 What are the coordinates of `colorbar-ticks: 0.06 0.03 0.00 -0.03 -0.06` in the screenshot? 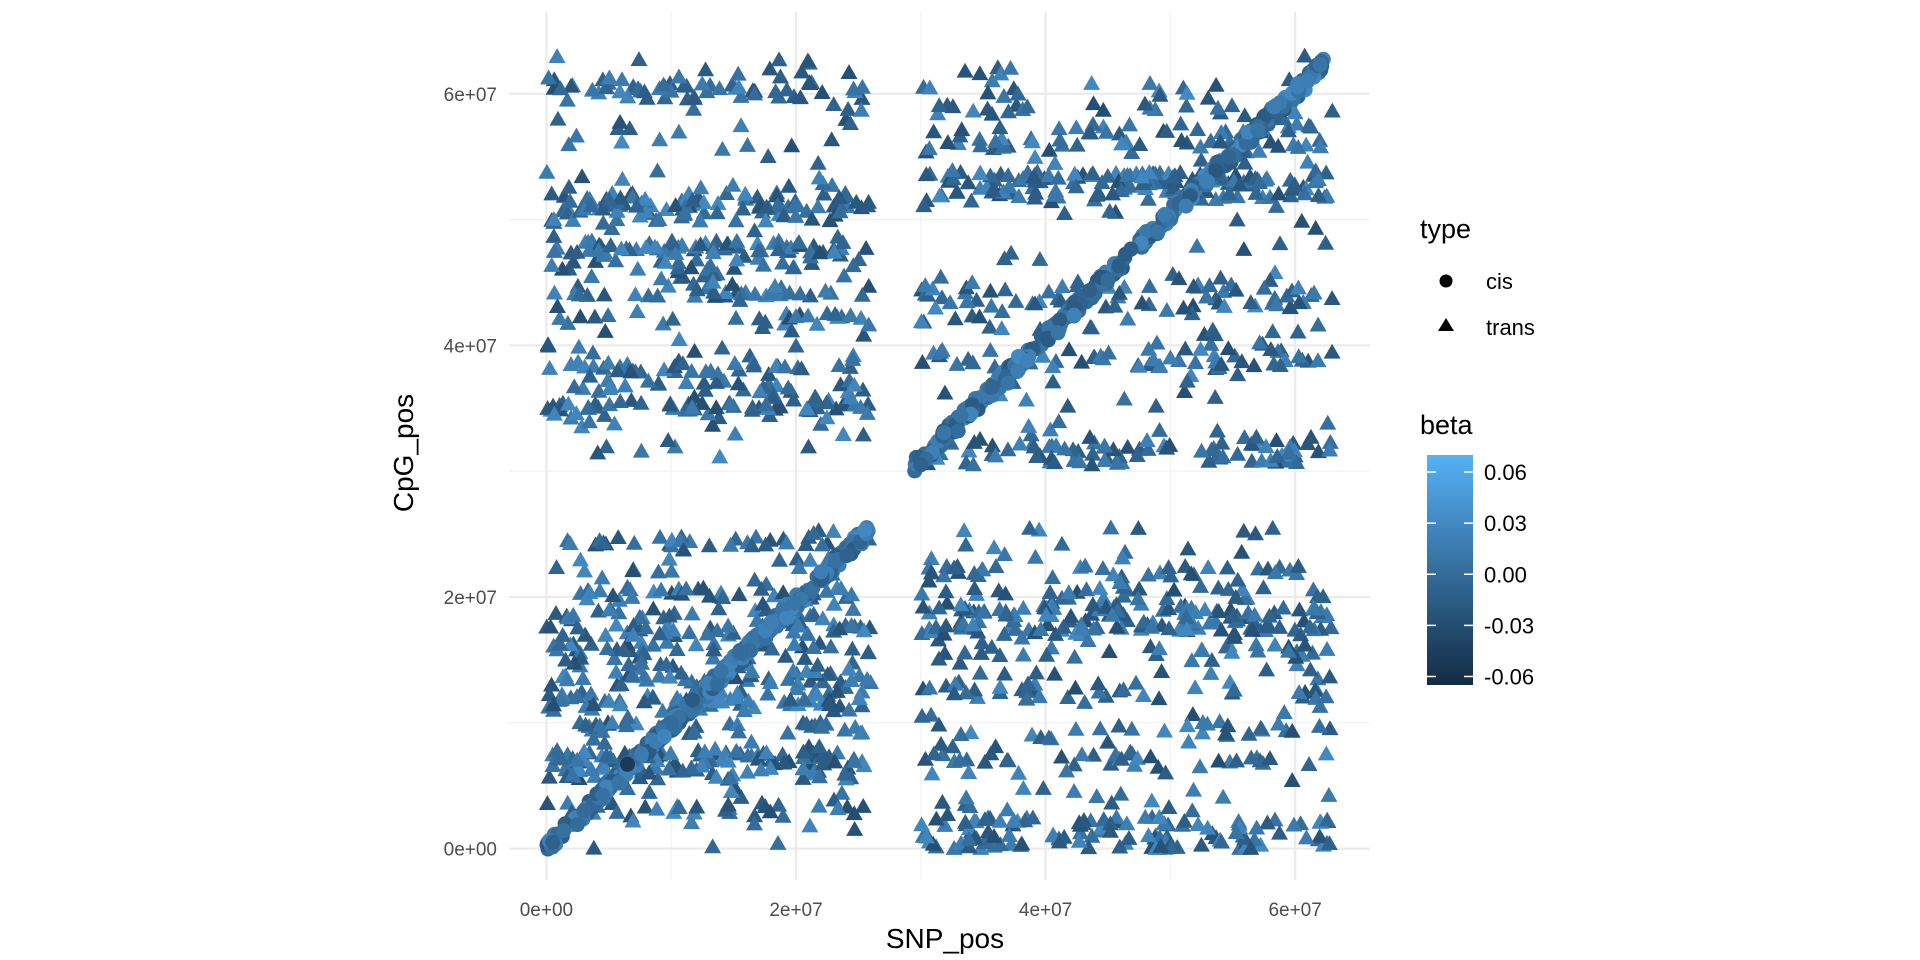 It's located at (1480, 574).